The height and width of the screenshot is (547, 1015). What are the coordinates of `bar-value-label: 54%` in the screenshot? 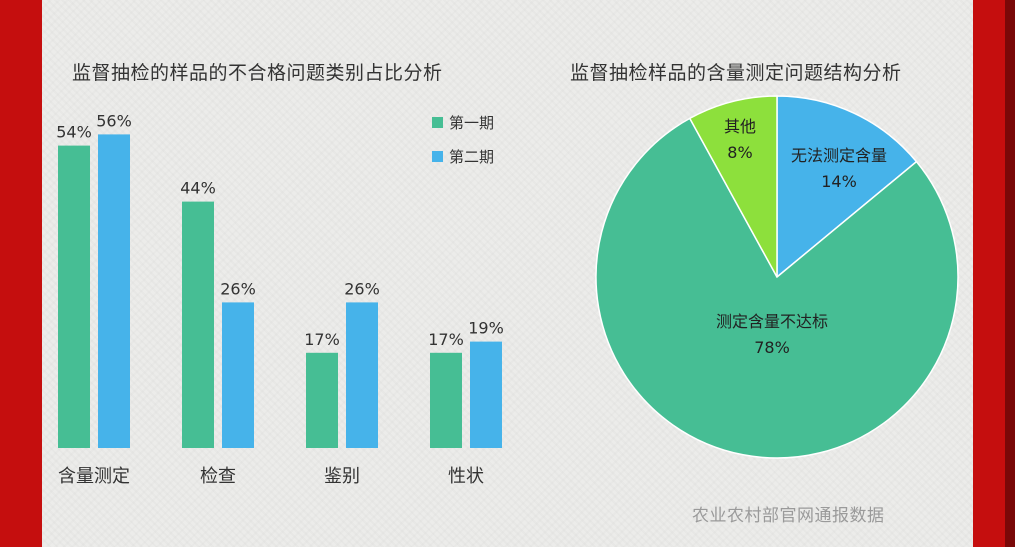 It's located at (74, 132).